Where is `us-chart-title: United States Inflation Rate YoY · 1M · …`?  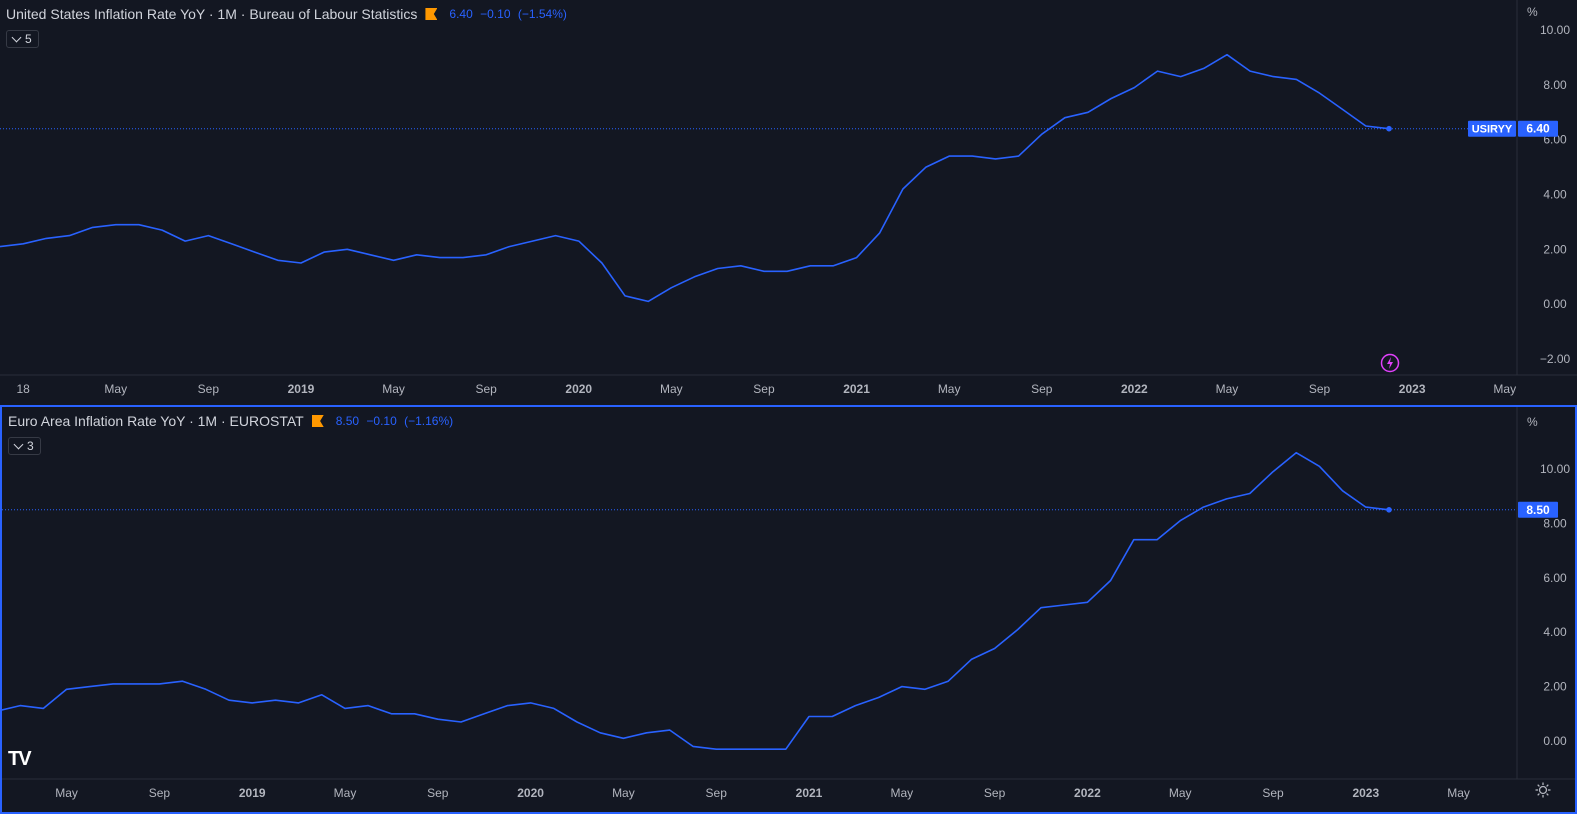 us-chart-title: United States Inflation Rate YoY · 1M · … is located at coordinates (212, 14).